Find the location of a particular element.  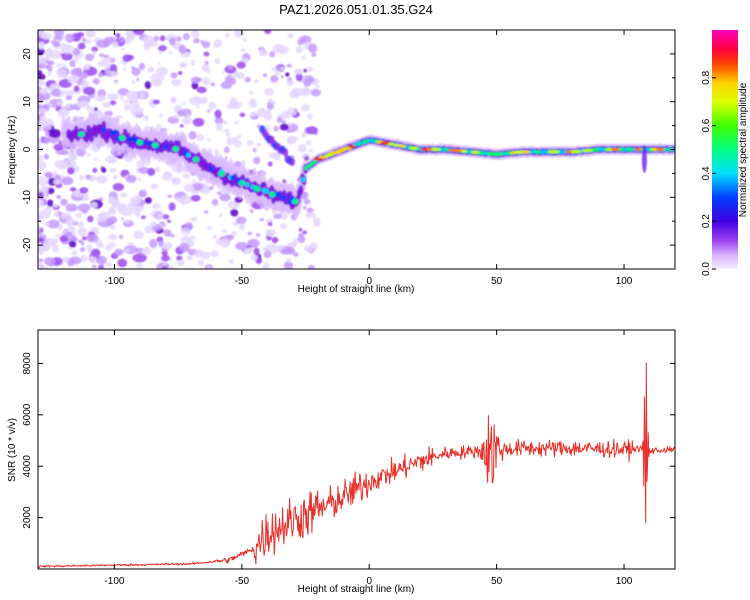

ridge-spike is located at coordinates (644, 159).